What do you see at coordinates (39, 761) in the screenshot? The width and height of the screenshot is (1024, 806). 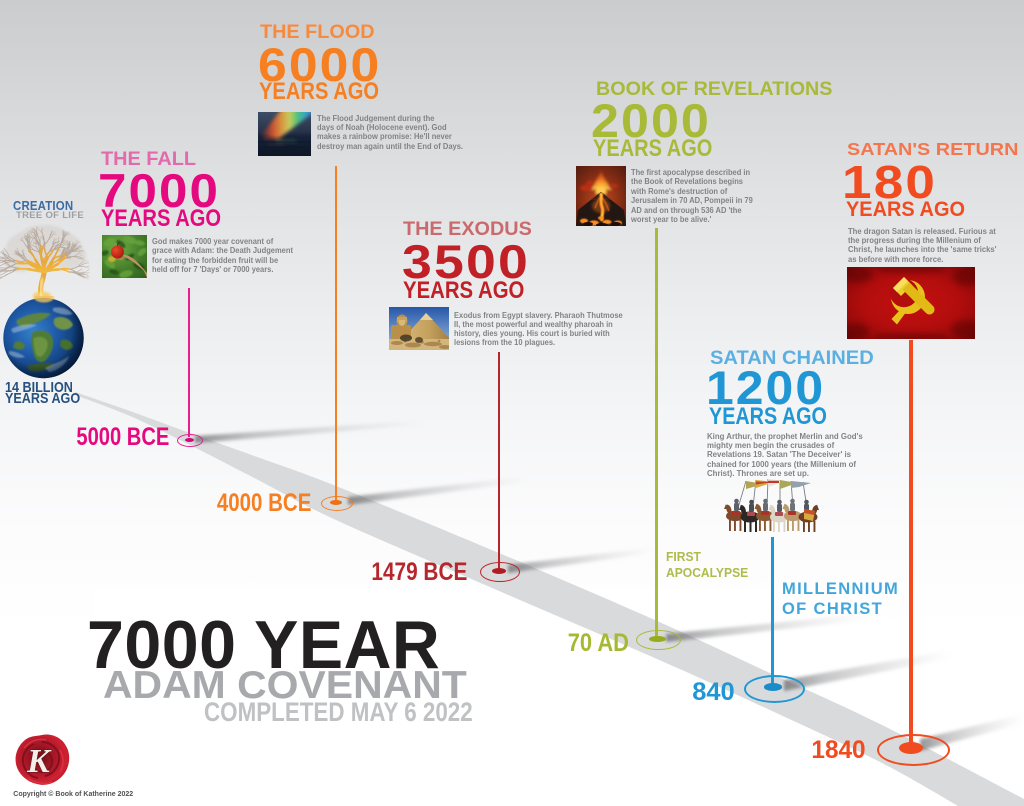 I see `svg-text: K` at bounding box center [39, 761].